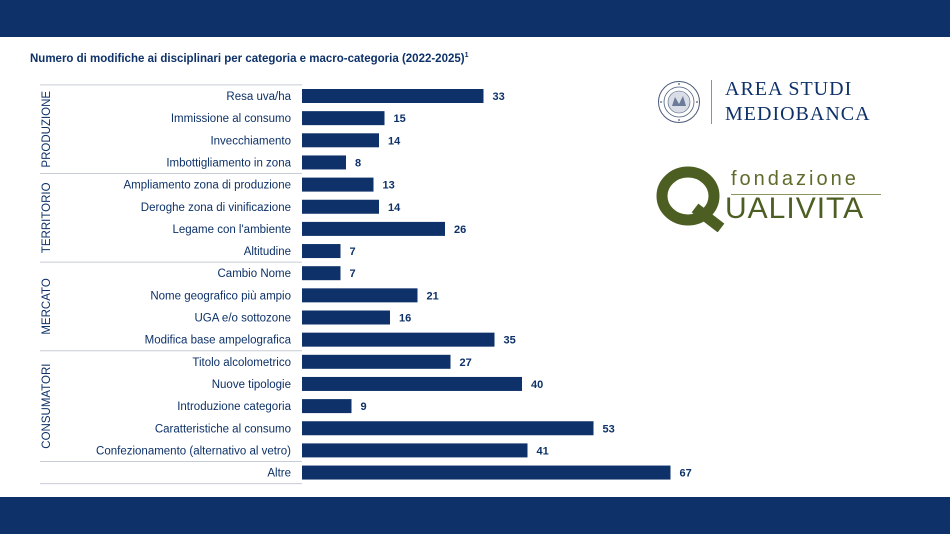 This screenshot has height=534, width=950. What do you see at coordinates (393, 96) in the screenshot?
I see `bar-resa-uva-ha` at bounding box center [393, 96].